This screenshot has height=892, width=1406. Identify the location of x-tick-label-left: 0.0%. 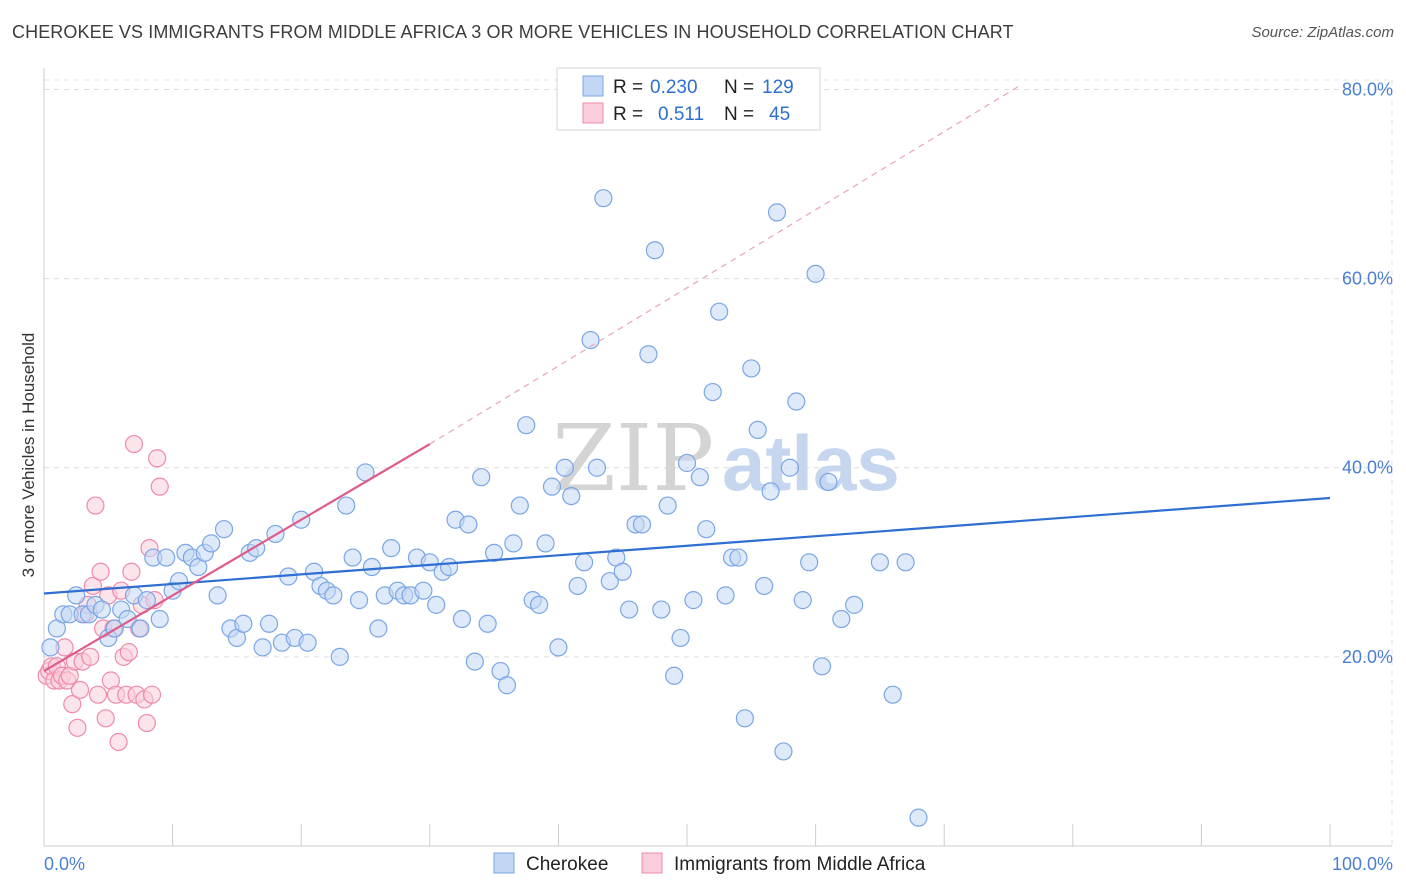
(64, 864).